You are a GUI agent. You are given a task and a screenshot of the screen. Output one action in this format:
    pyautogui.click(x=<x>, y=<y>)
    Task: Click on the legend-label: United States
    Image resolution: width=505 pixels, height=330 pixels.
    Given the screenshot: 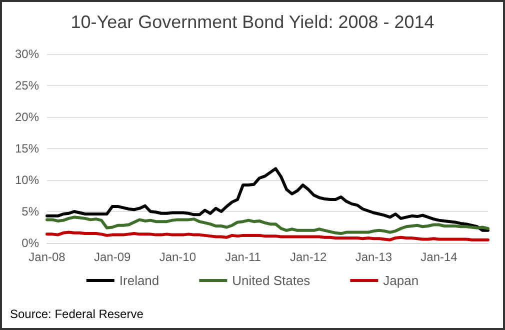 What is the action you would take?
    pyautogui.click(x=271, y=280)
    